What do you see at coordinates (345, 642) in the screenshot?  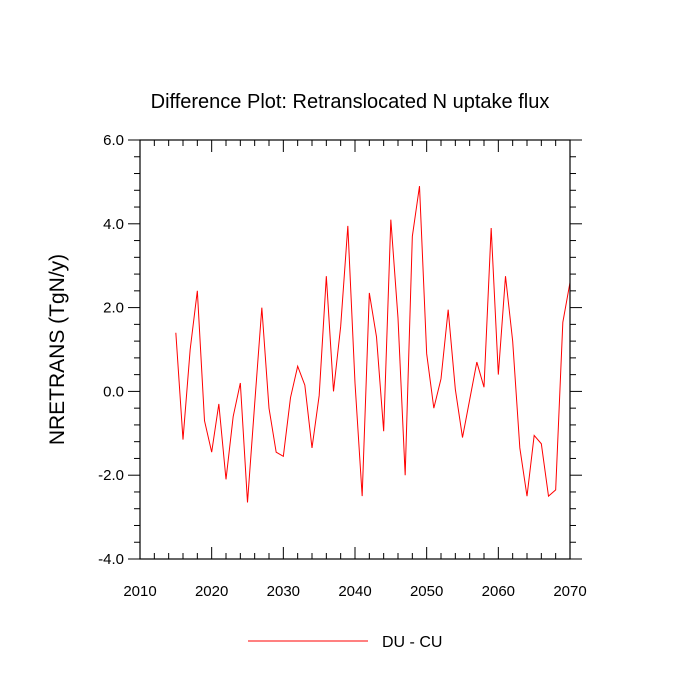 I see `legend: DU - CU` at bounding box center [345, 642].